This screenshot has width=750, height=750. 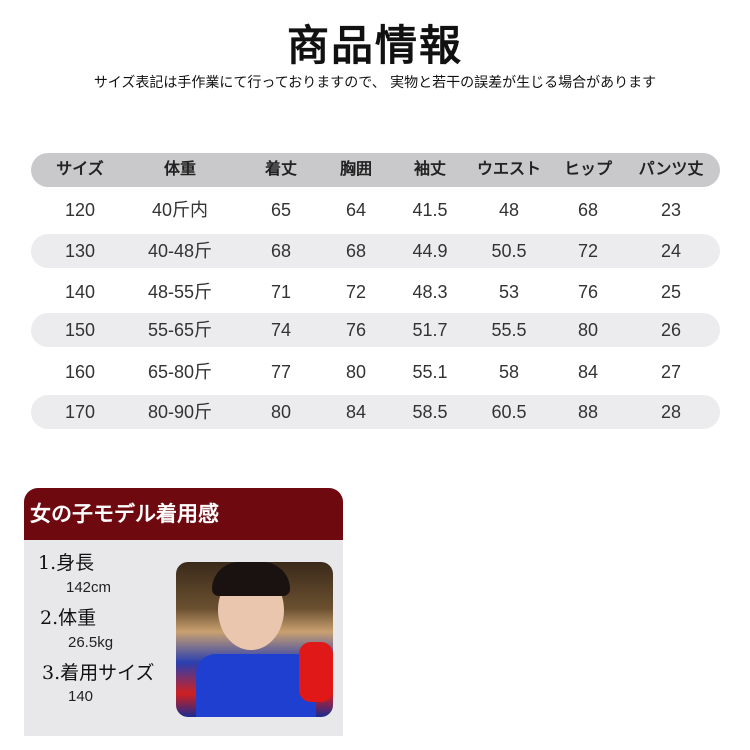 I want to click on table-row: 150 55-65斤 74 76 51.7 55.5 80 26, so click(x=375, y=330).